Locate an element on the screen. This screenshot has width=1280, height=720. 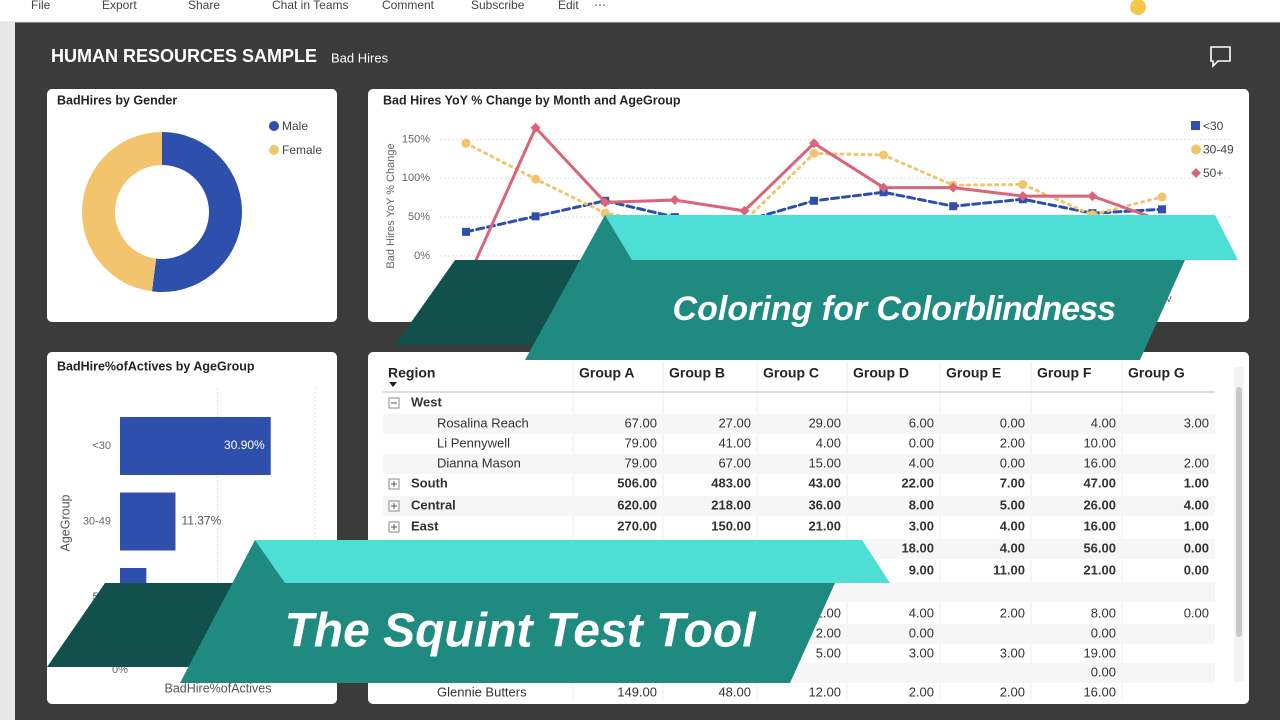
row-band is located at coordinates (799, 424).